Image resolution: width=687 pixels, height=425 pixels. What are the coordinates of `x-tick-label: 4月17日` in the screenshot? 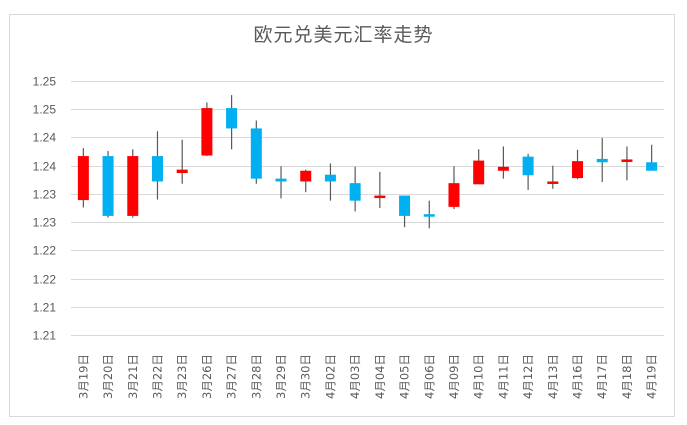 It's located at (602, 376).